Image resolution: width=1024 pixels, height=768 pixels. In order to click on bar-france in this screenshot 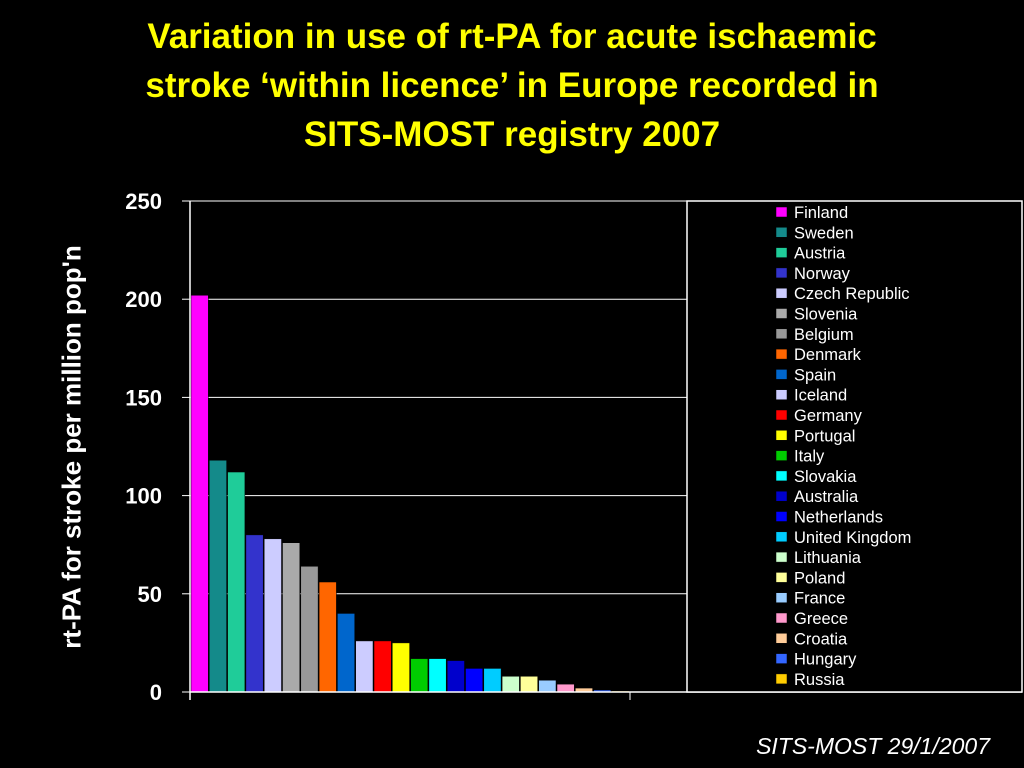, I will do `click(547, 686)`.